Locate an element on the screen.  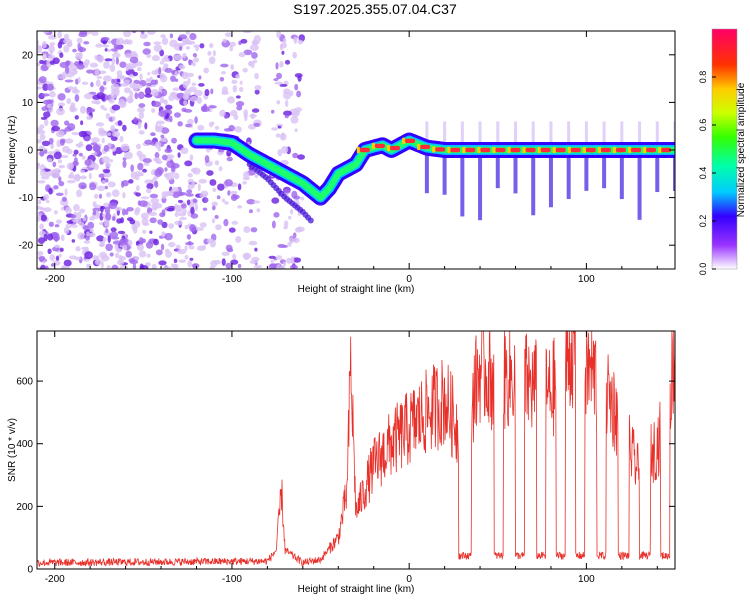
y-tick-label: -10 is located at coordinates (26, 198).